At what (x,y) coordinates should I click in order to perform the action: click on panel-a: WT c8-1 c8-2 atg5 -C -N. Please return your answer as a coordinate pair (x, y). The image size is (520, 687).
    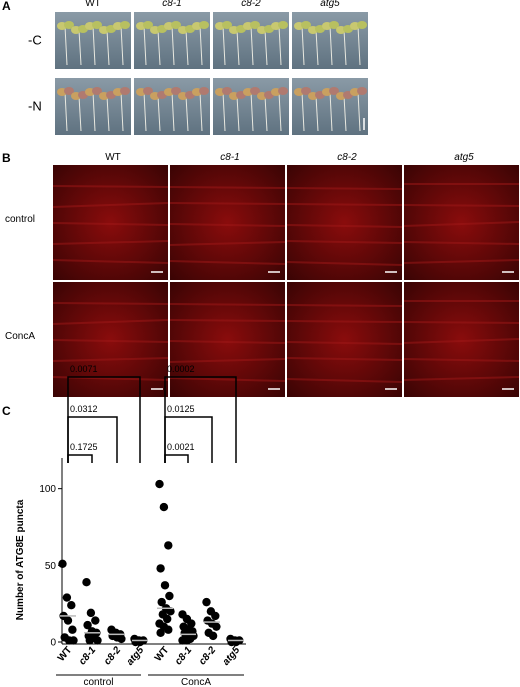
    Looking at the image, I should click on (198, 67).